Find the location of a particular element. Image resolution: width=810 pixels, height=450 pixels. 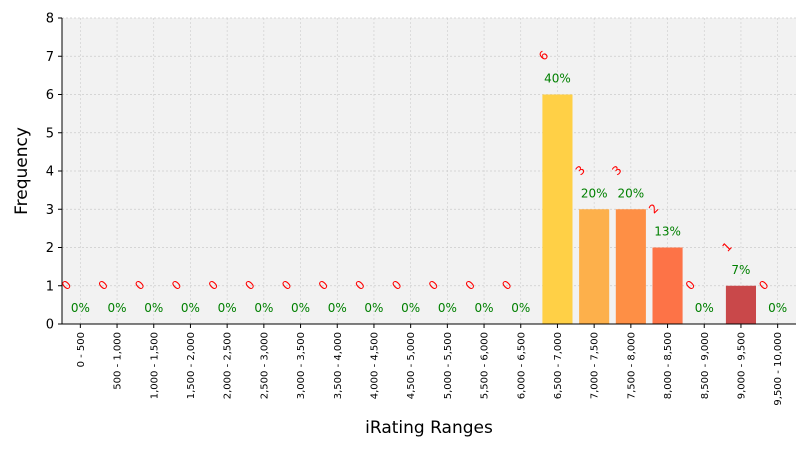

x-tick-label: 4,000 - 4,500 is located at coordinates (374, 365).